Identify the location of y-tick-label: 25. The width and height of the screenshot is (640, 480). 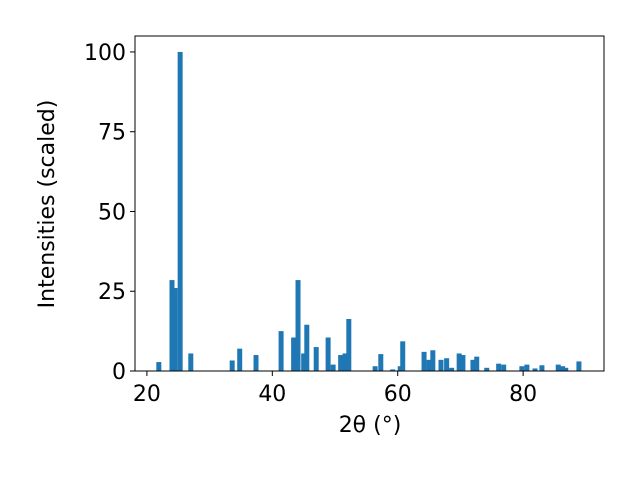
(112, 292).